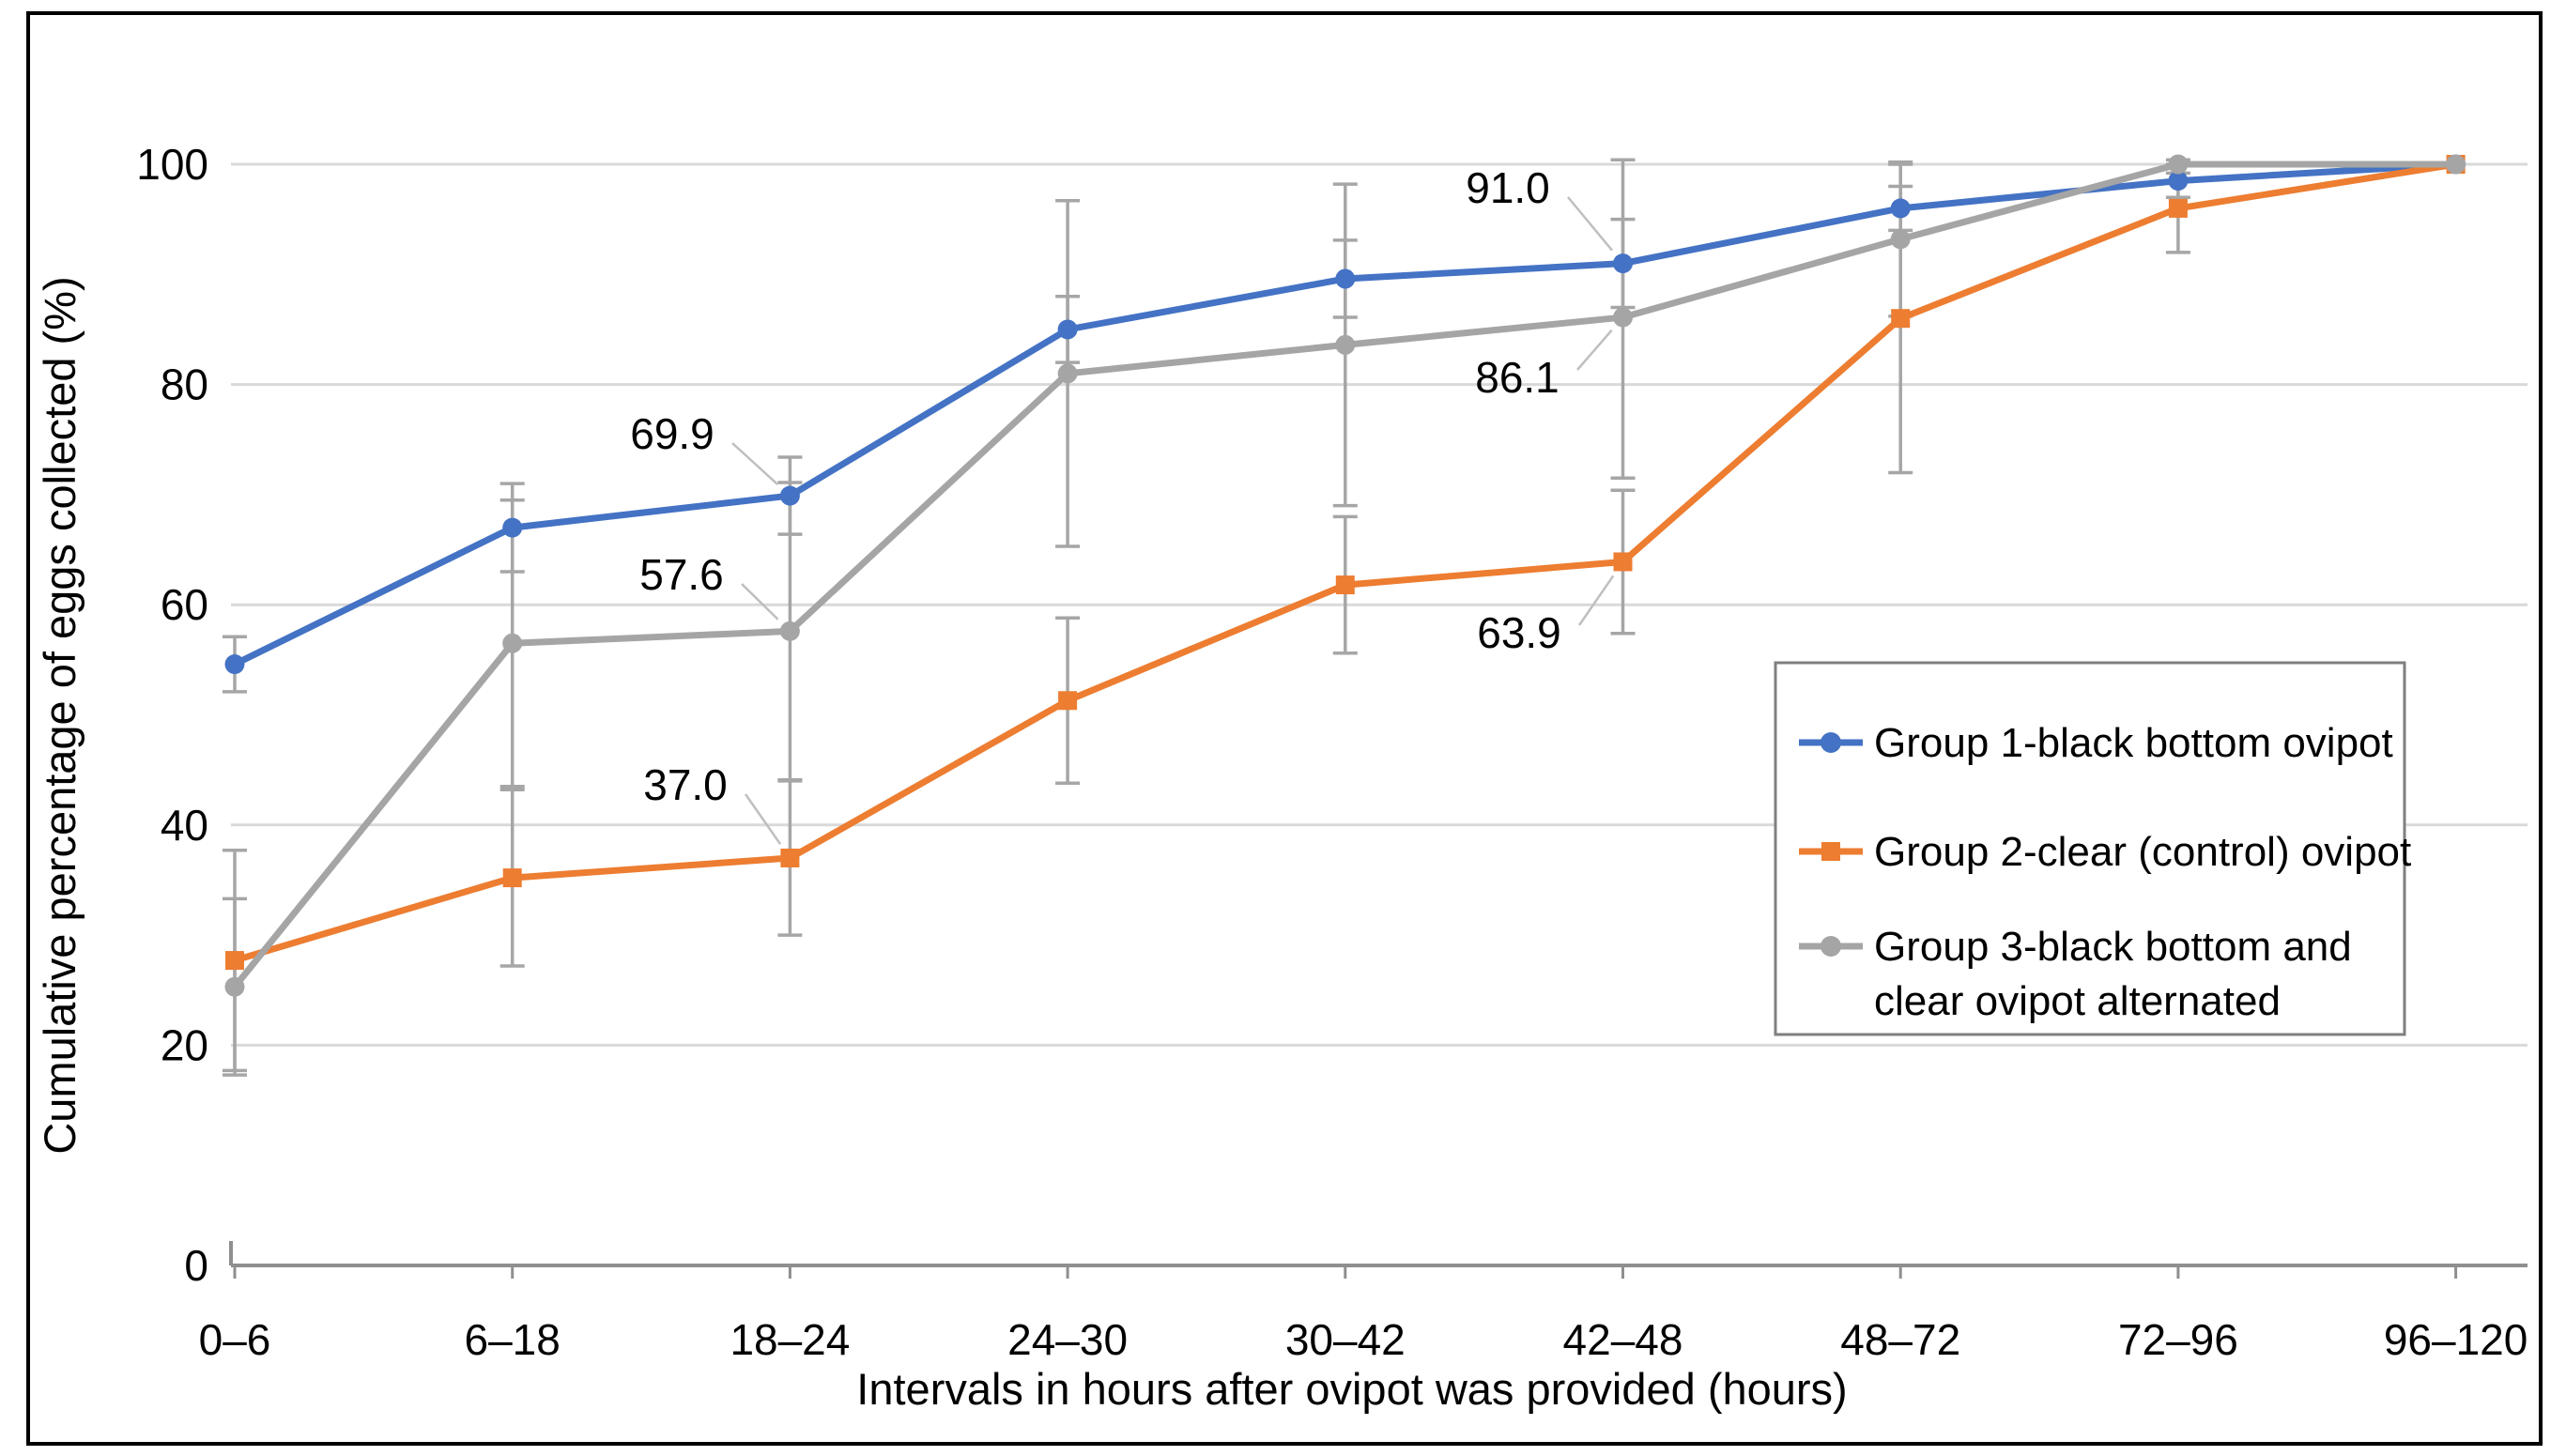 The height and width of the screenshot is (1456, 2566). I want to click on legend-box, so click(2090, 848).